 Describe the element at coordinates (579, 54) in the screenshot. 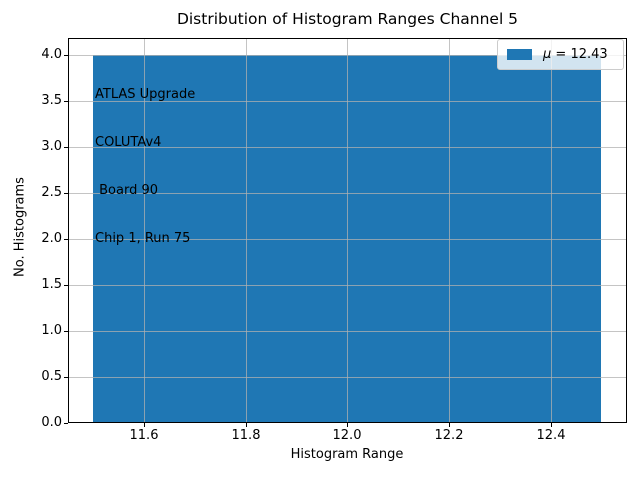

I see `legend-value: = 12.43` at that location.